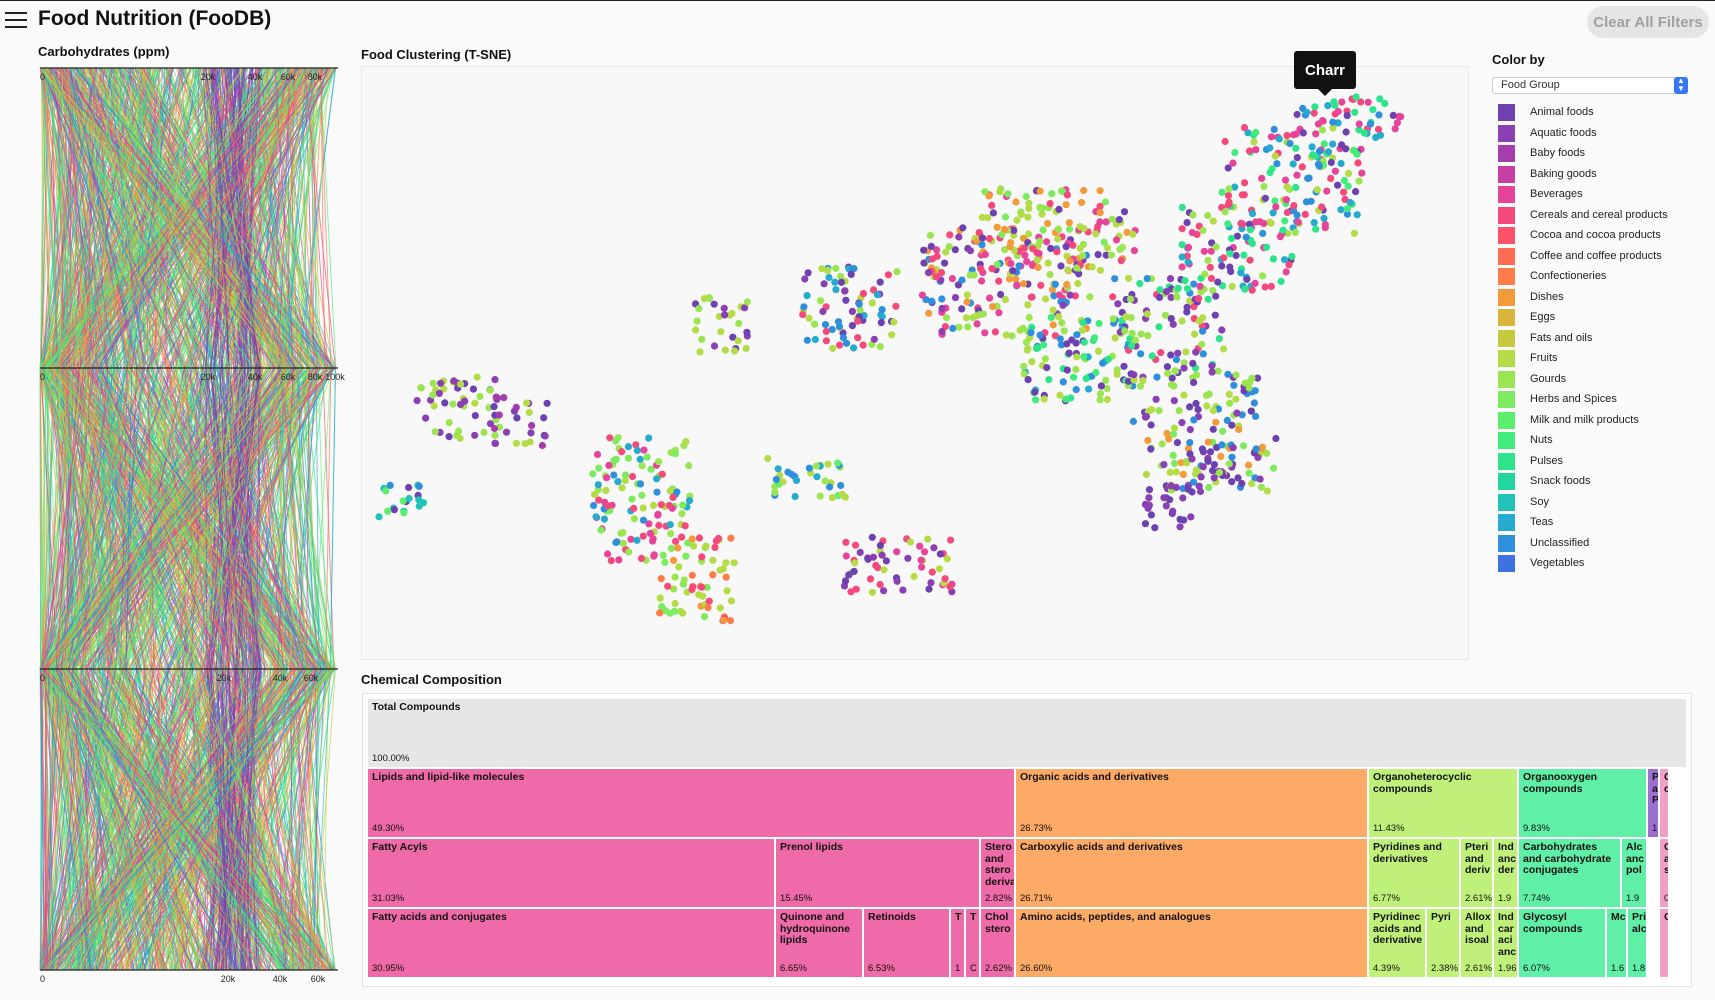 The height and width of the screenshot is (1000, 1715). What do you see at coordinates (906, 943) in the screenshot?
I see `treemap-cell-level3: Retinoids 6.53%` at bounding box center [906, 943].